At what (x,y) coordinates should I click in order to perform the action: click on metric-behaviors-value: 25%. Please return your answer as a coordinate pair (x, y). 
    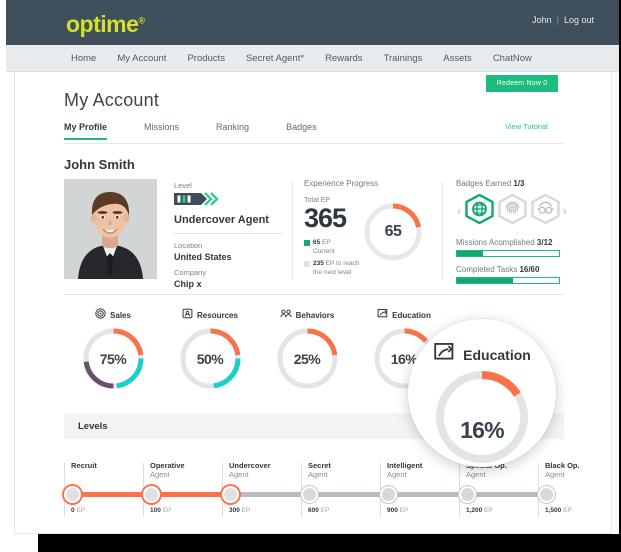
    Looking at the image, I should click on (307, 358).